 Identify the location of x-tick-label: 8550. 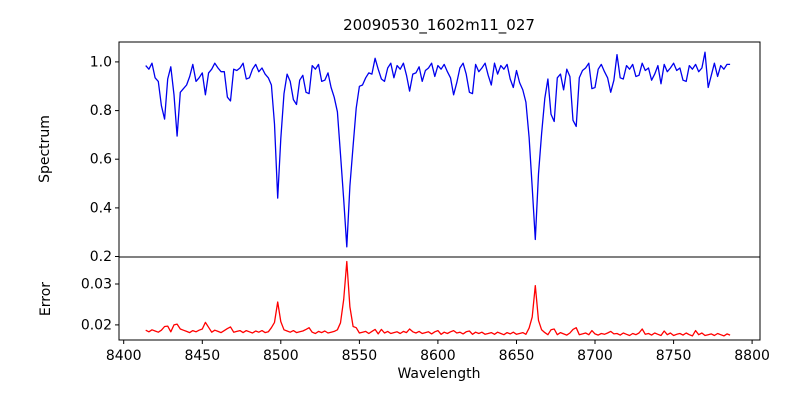
(360, 356).